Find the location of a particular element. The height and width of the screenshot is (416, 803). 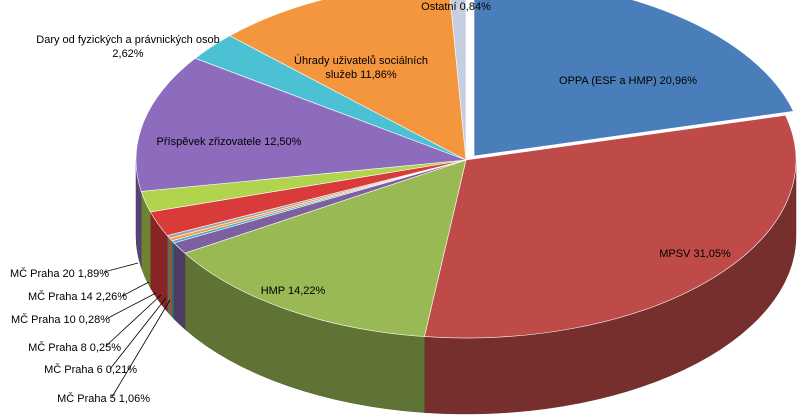

leader-lines is located at coordinates (137, 330).